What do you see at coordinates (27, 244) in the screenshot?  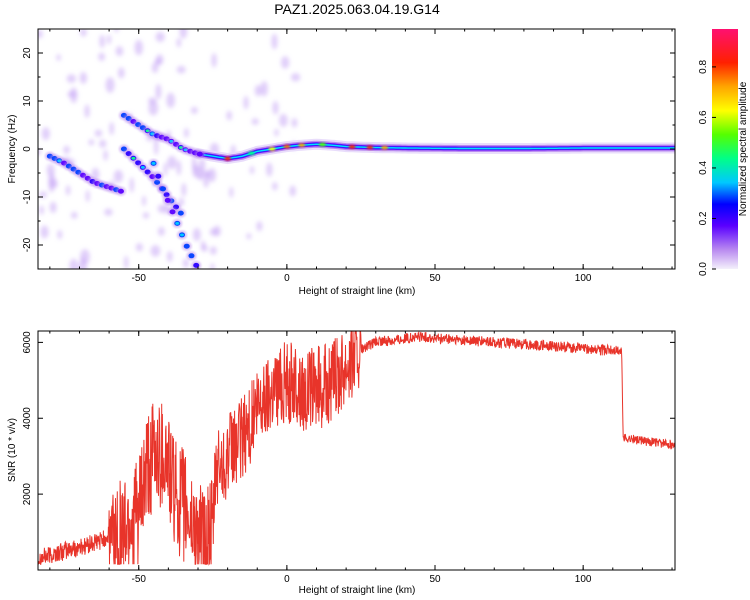 I see `spectrogram-ytick-label: -20` at bounding box center [27, 244].